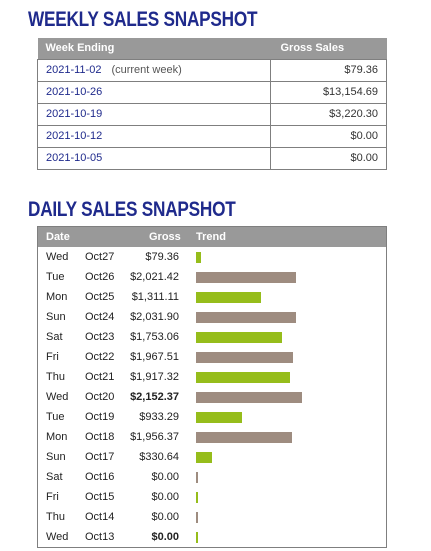 This screenshot has width=431, height=551. I want to click on date-cell: Oct16, so click(100, 477).